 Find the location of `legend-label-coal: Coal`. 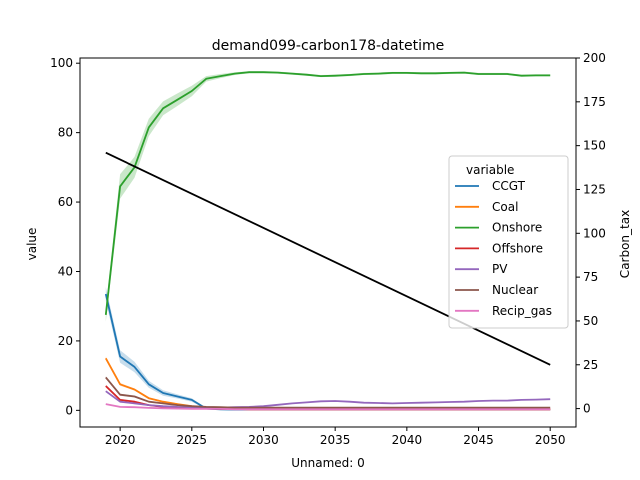

legend-label-coal: Coal is located at coordinates (505, 207).